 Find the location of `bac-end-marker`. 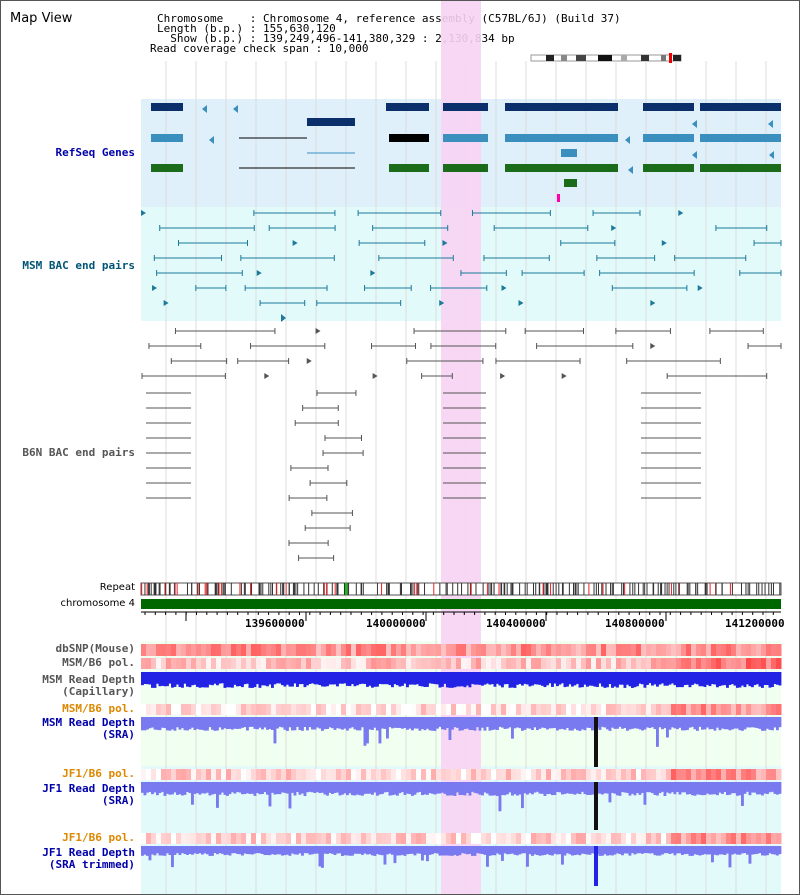

bac-end-marker is located at coordinates (295, 243).